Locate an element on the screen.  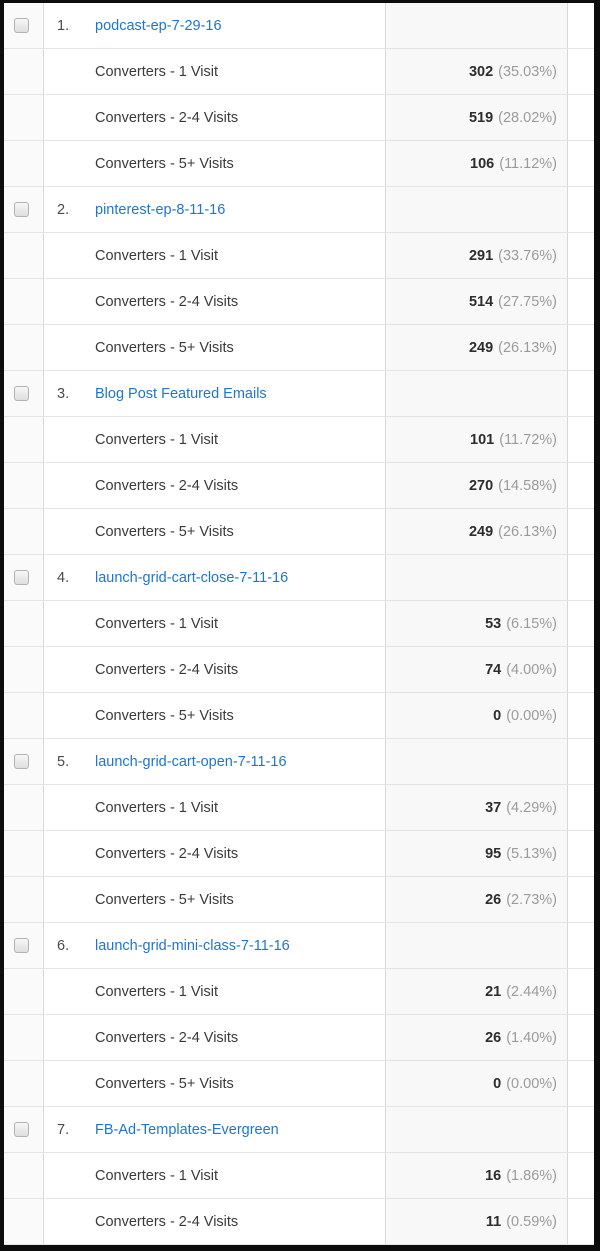
segment-percent: (35.03%) is located at coordinates (527, 71).